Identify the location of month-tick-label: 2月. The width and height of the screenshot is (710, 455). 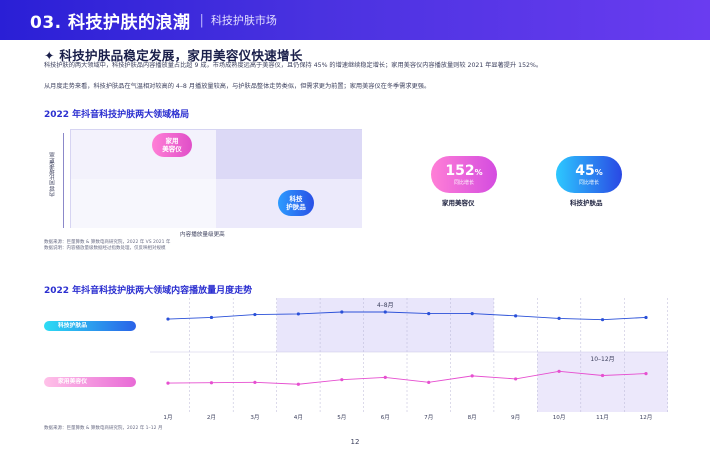
(211, 417).